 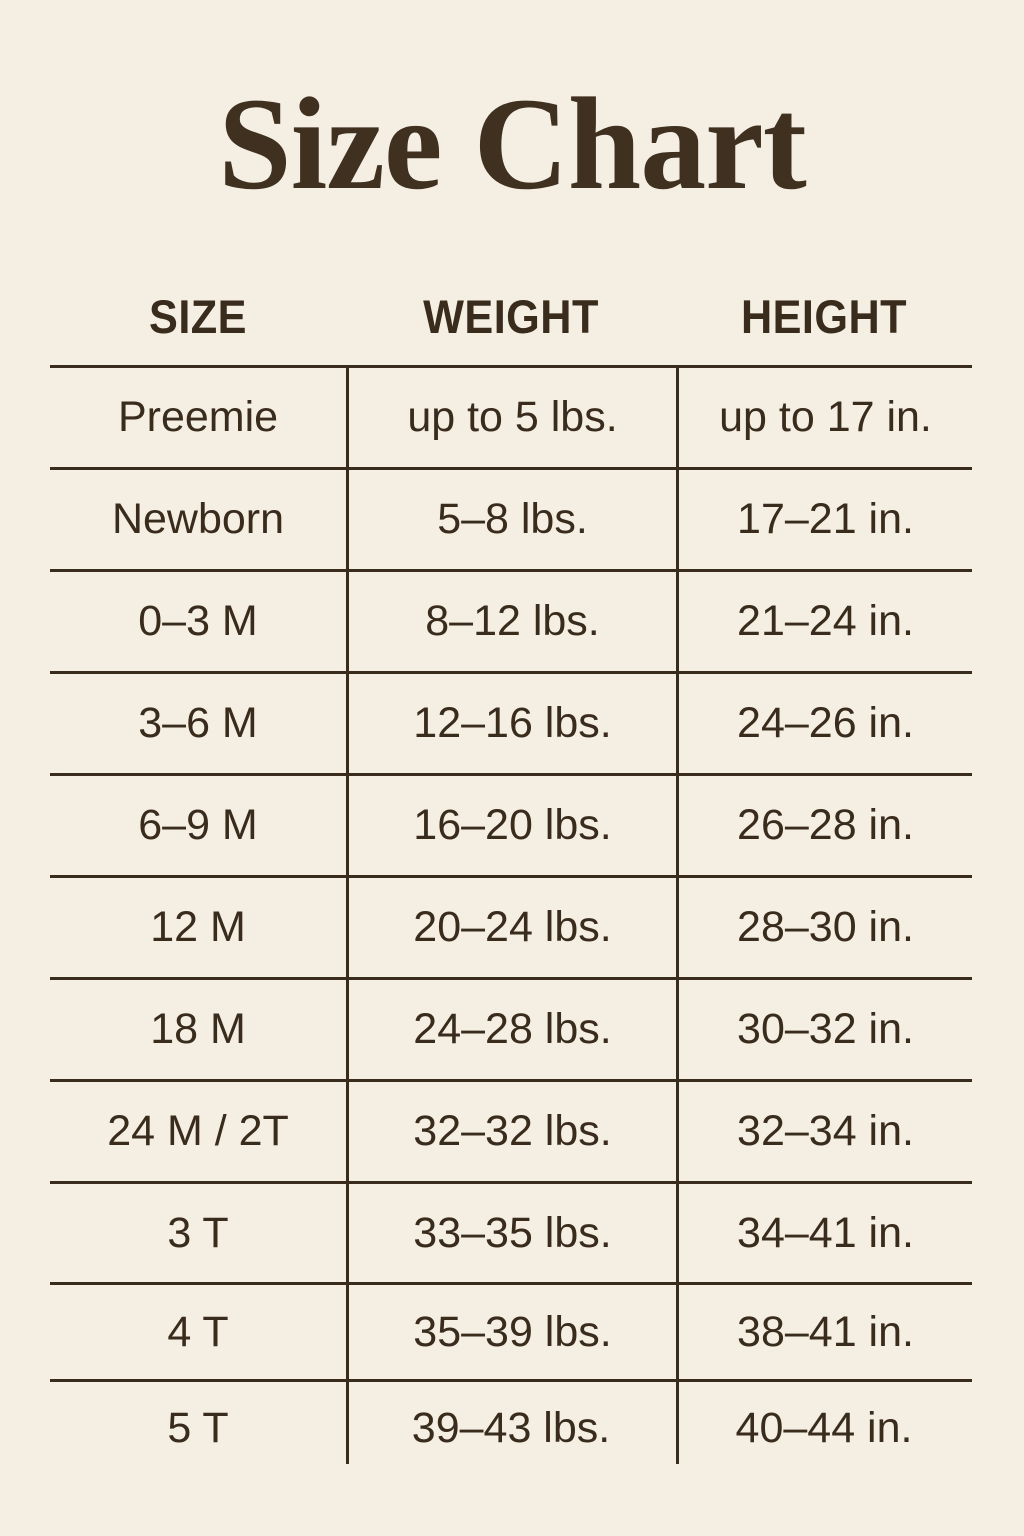 I want to click on column-header-weight: WEIGHT, so click(x=511, y=316).